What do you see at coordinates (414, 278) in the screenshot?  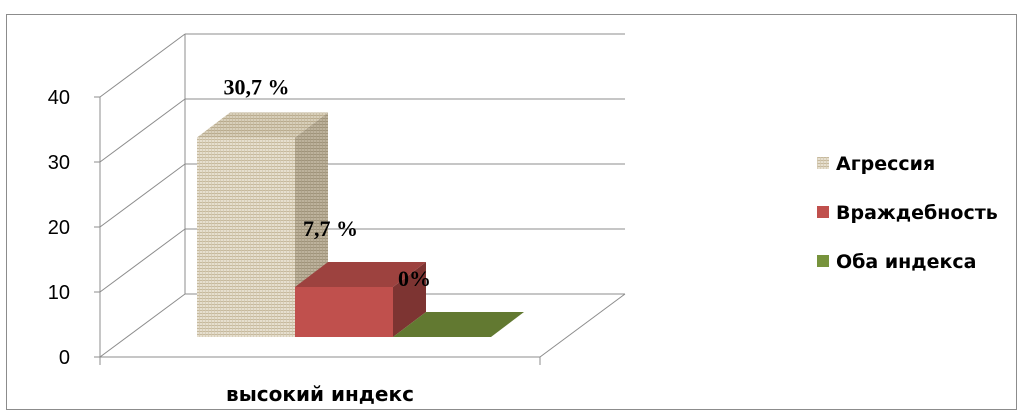 I see `data-label: 0%` at bounding box center [414, 278].